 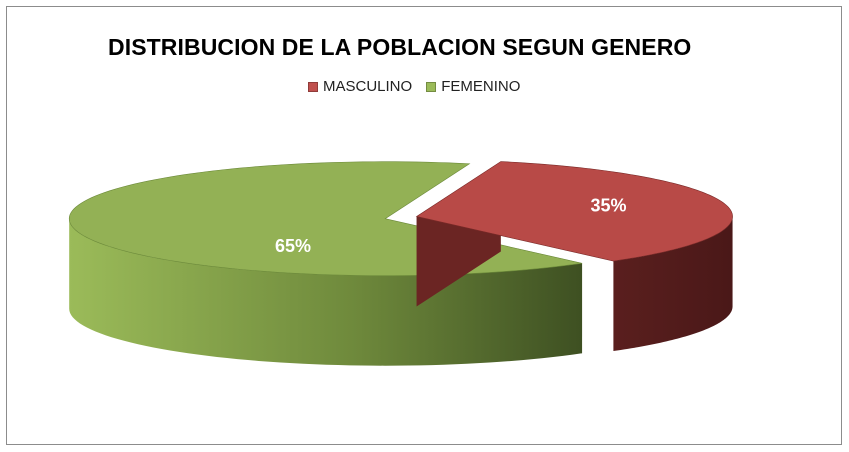 What do you see at coordinates (421, 86) in the screenshot?
I see `chart-legend: MASCULINO FEMENINO` at bounding box center [421, 86].